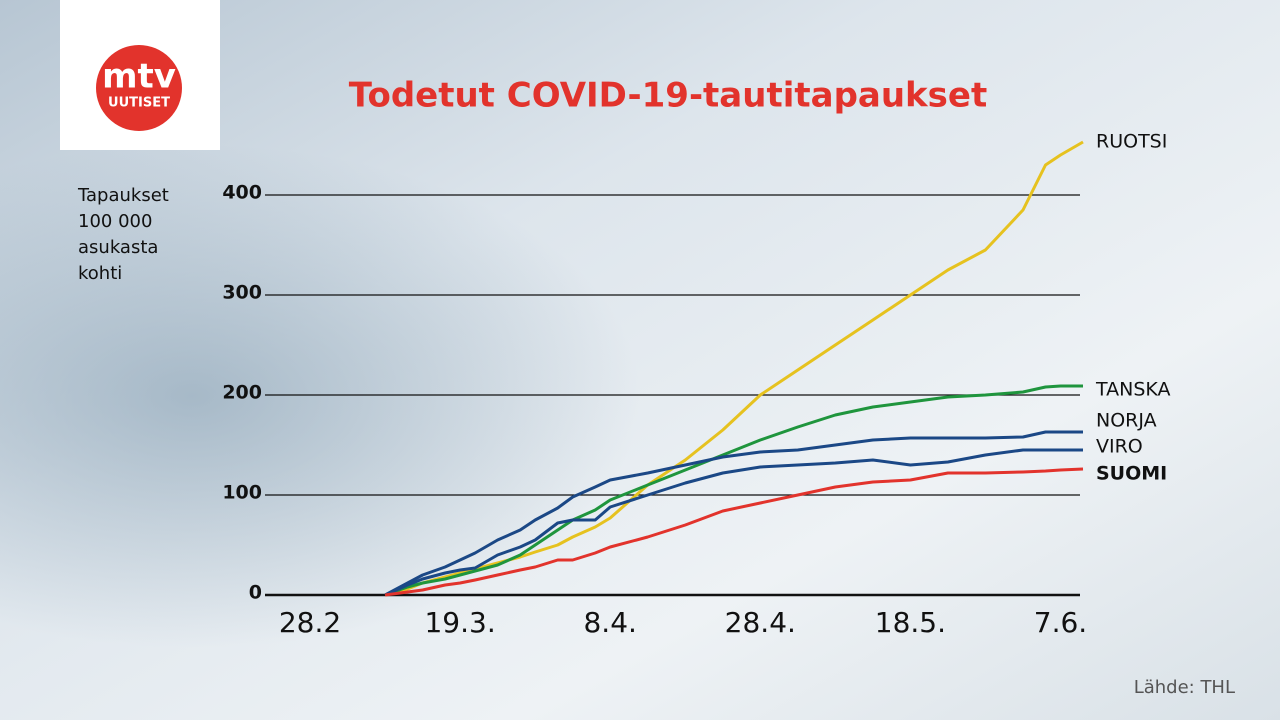 The height and width of the screenshot is (720, 1280). Describe the element at coordinates (118, 247) in the screenshot. I see `y-axis-label: asukasta` at that location.